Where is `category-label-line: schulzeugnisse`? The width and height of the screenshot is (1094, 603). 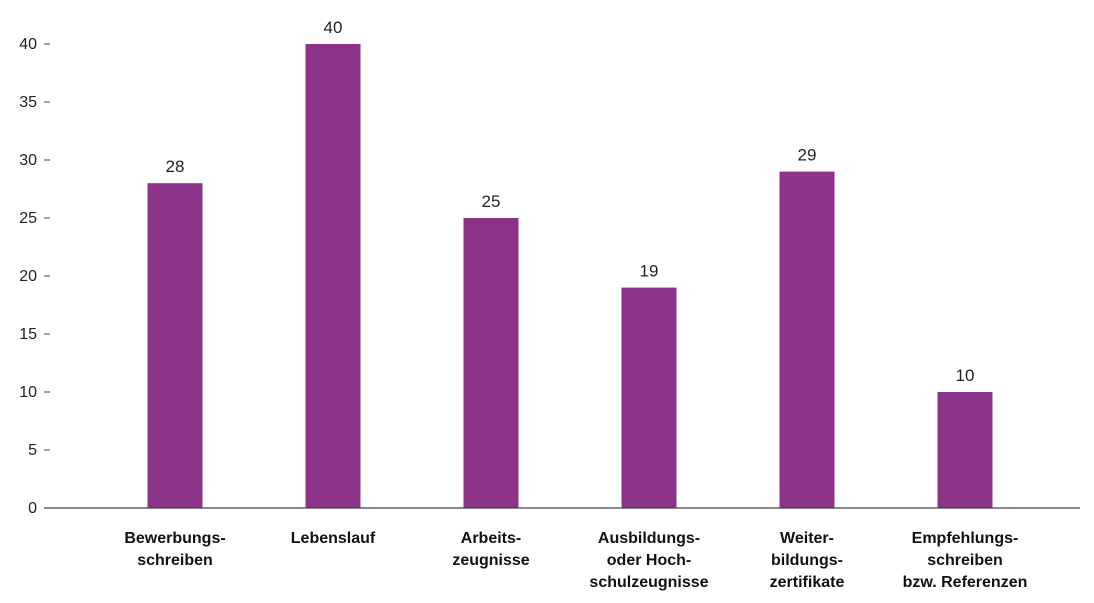 category-label-line: schulzeugnisse is located at coordinates (648, 582).